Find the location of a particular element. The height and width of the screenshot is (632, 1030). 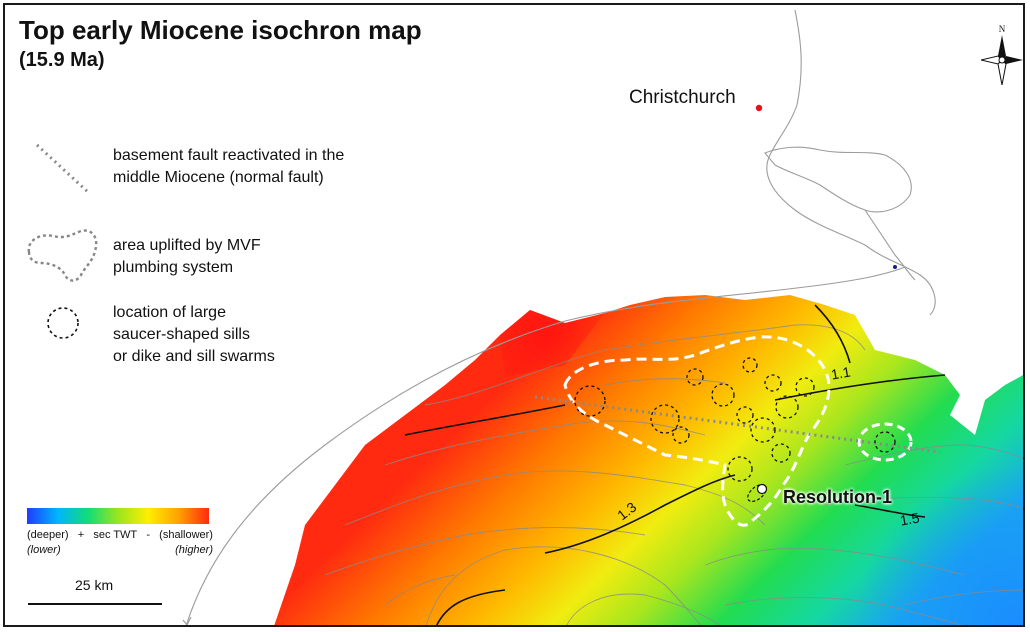

sill-locations is located at coordinates (735, 419).